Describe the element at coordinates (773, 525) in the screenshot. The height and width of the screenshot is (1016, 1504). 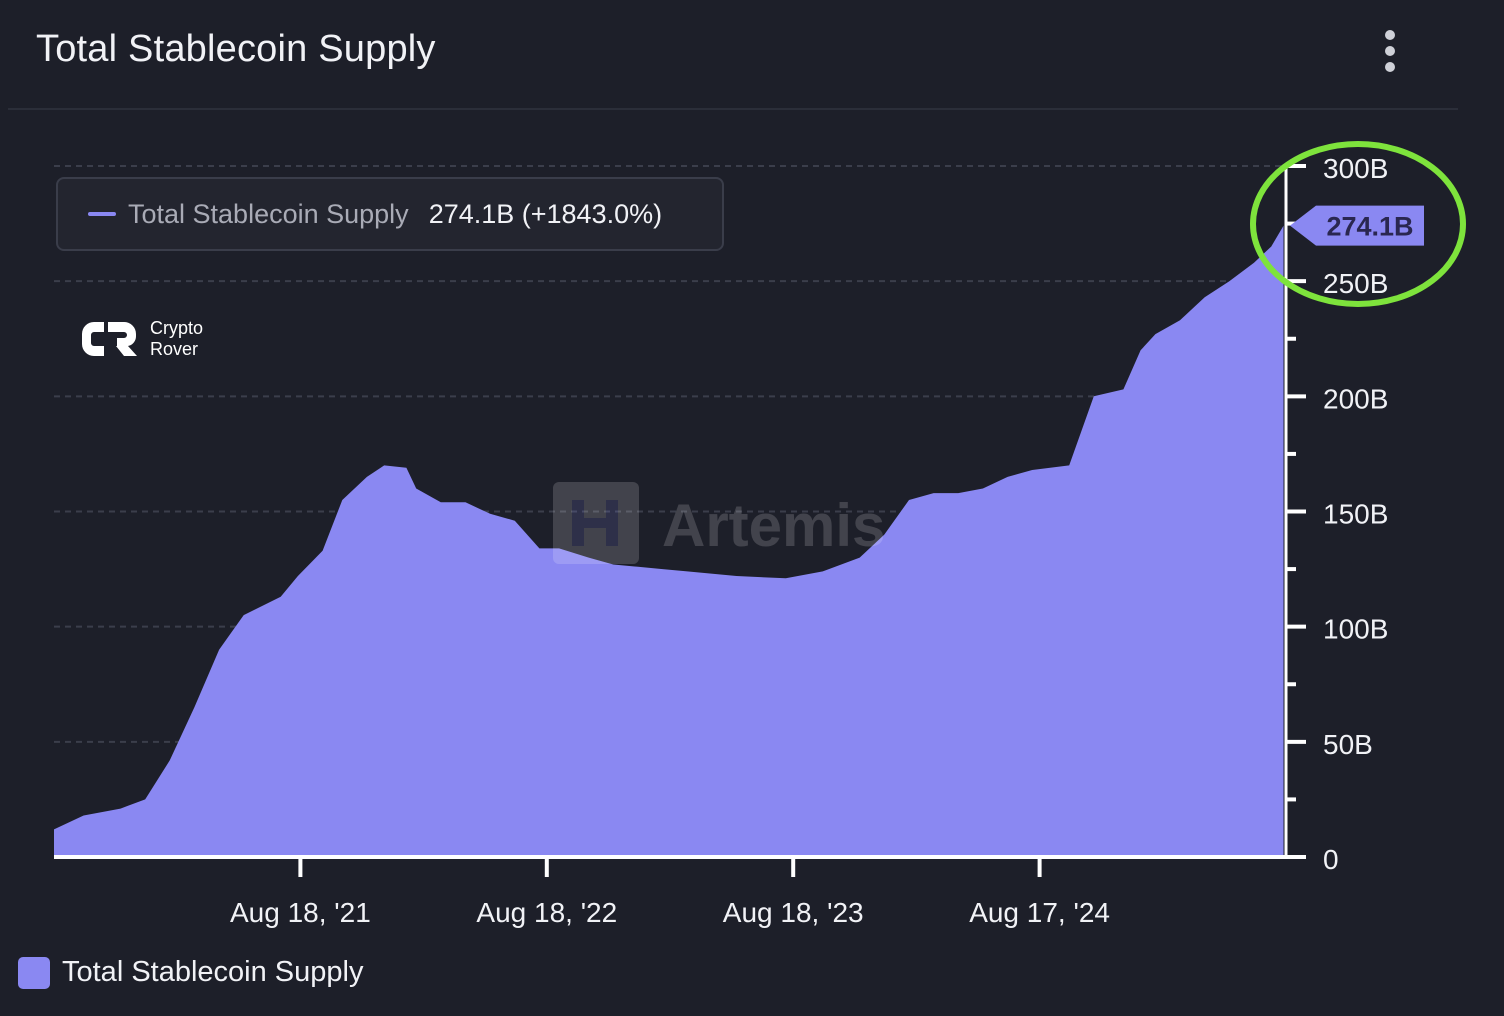
I see `artemis-watermark-text: Artemis` at that location.